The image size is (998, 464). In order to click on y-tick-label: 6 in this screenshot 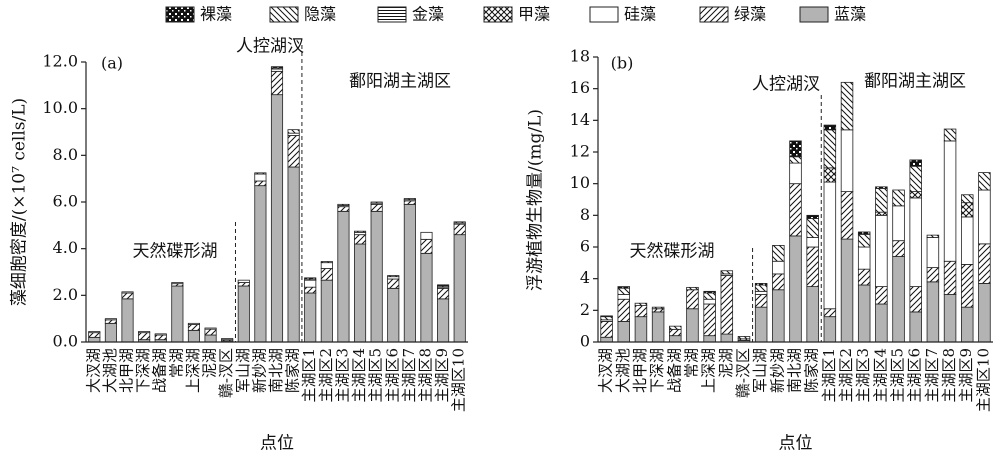, I will do `click(585, 246)`.